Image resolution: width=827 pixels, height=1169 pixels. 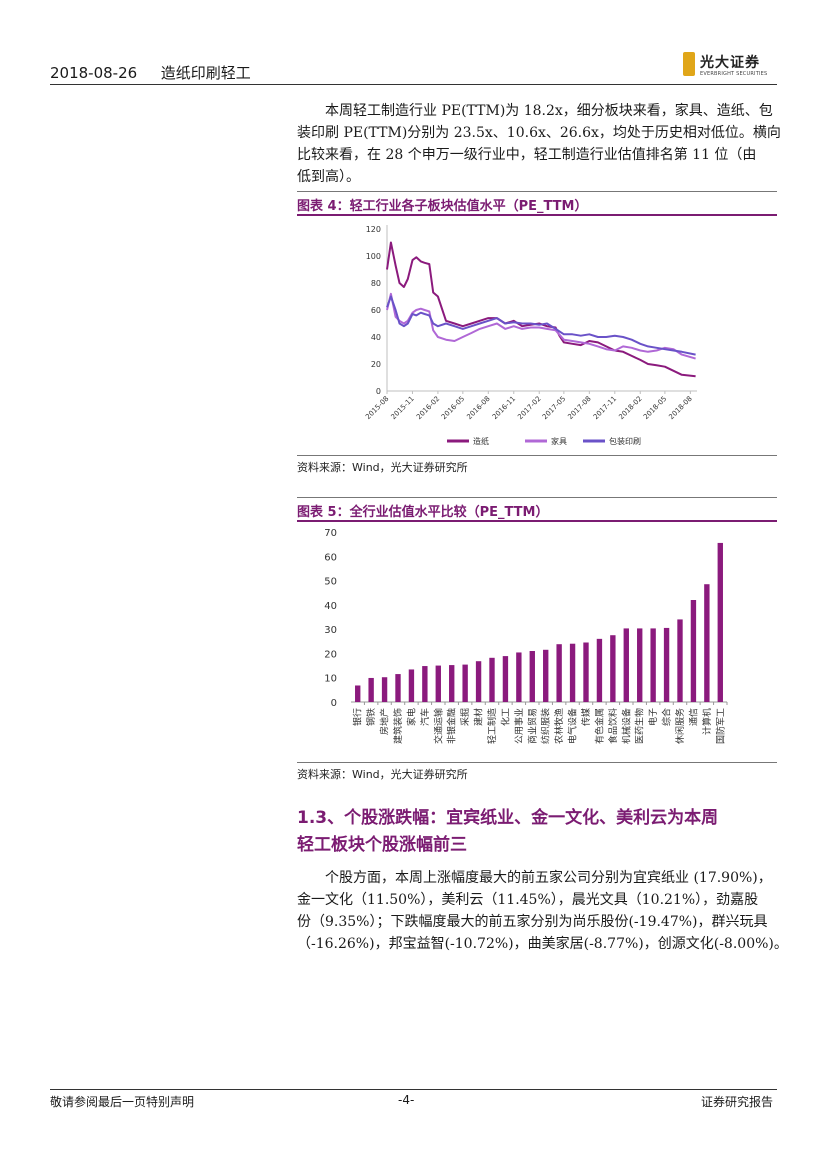 What do you see at coordinates (599, 726) in the screenshot?
I see `category-label: 有色金属` at bounding box center [599, 726].